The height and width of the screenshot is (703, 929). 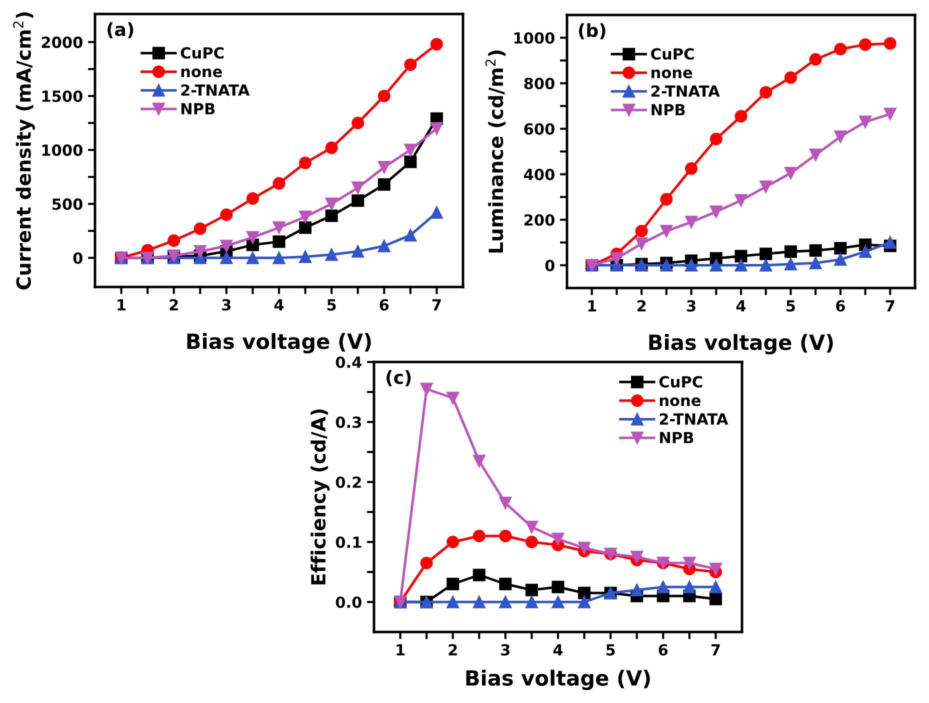 What do you see at coordinates (67, 204) in the screenshot?
I see `y-tick-label: 500` at bounding box center [67, 204].